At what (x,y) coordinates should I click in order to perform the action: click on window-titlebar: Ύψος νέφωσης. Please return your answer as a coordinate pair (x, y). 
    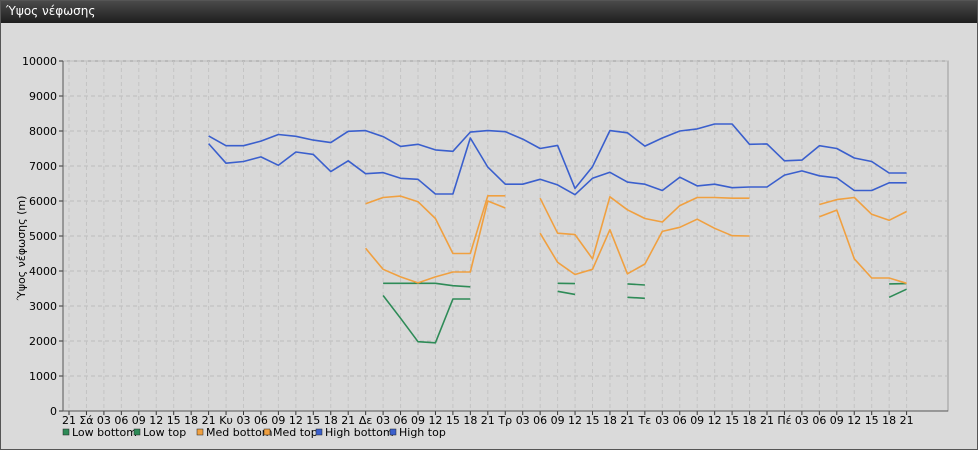
    Looking at the image, I should click on (489, 12).